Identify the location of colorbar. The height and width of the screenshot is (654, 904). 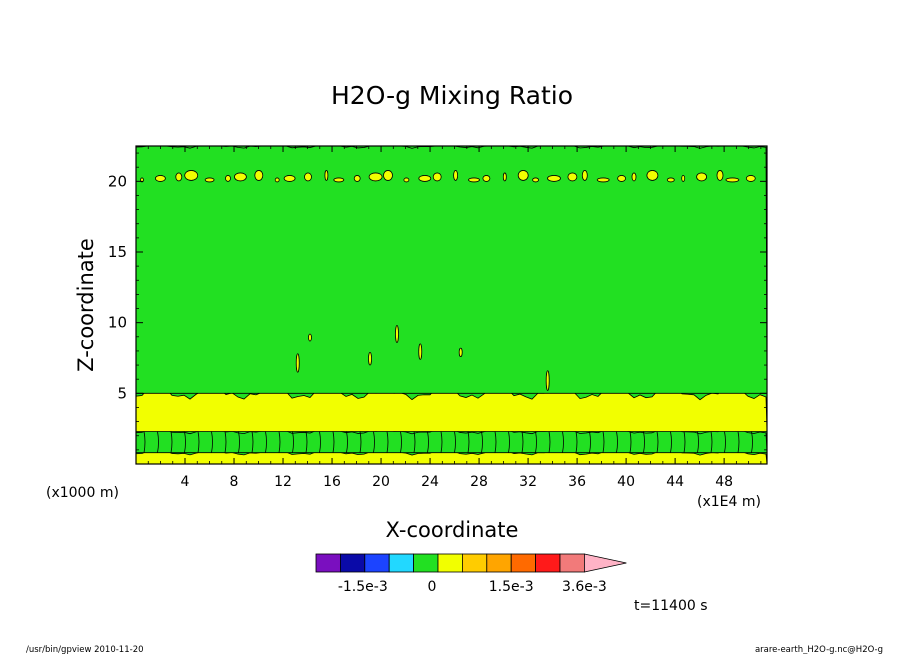
(471, 563).